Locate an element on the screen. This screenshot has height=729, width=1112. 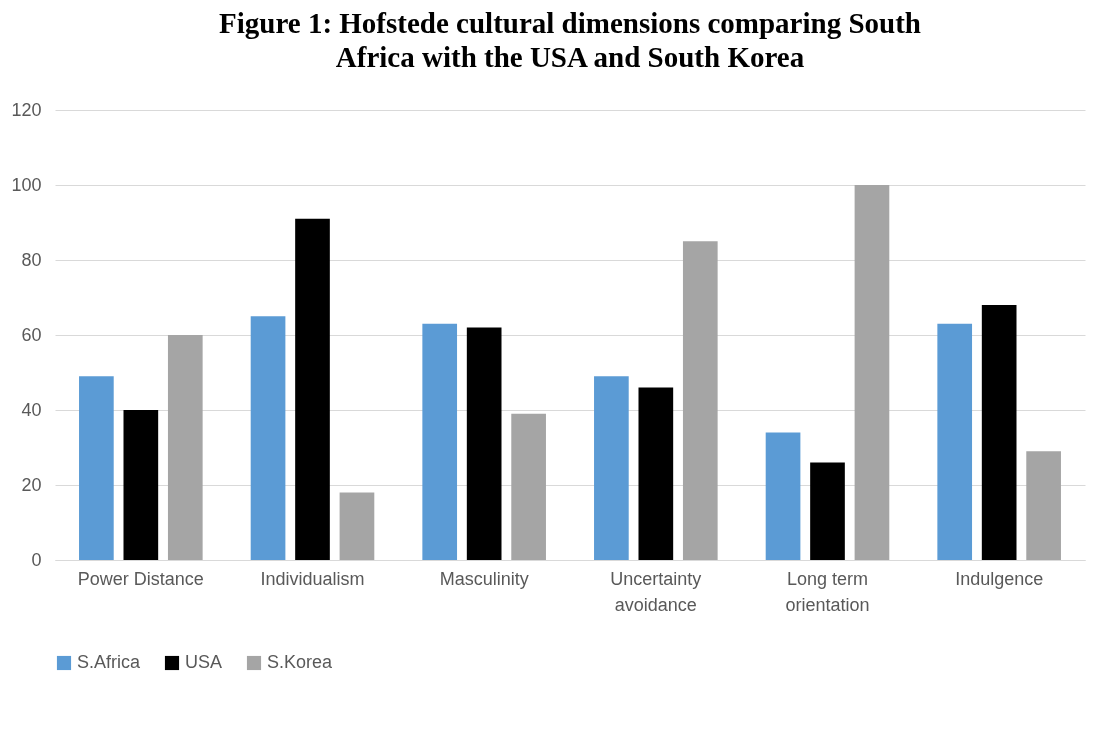
y-tick-label: 100 is located at coordinates (26, 184).